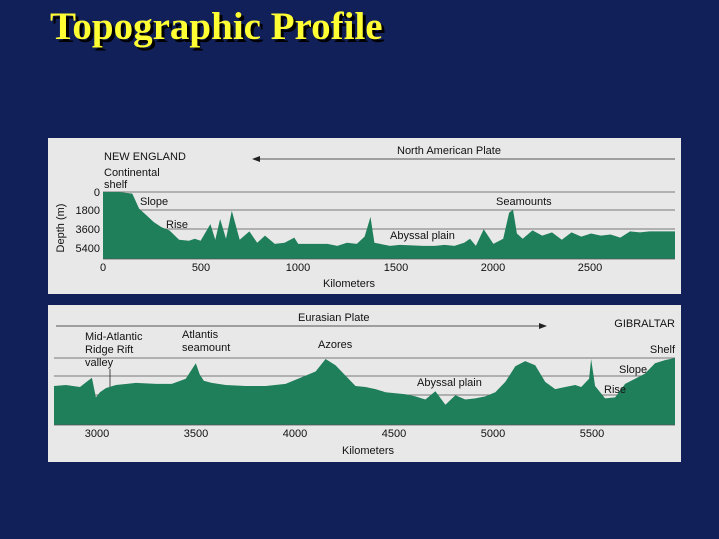 This screenshot has width=719, height=539. Describe the element at coordinates (99, 363) in the screenshot. I see `feature-label-ridge-line3: valley` at that location.